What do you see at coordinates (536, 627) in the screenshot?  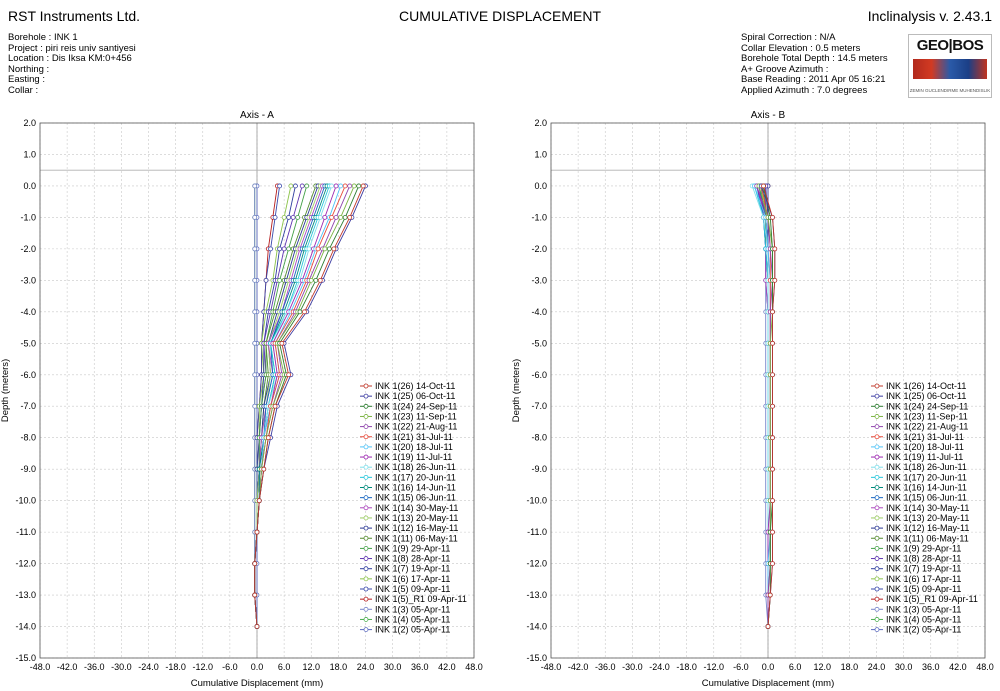 I see `y-tick-label: -14.0` at bounding box center [536, 627].